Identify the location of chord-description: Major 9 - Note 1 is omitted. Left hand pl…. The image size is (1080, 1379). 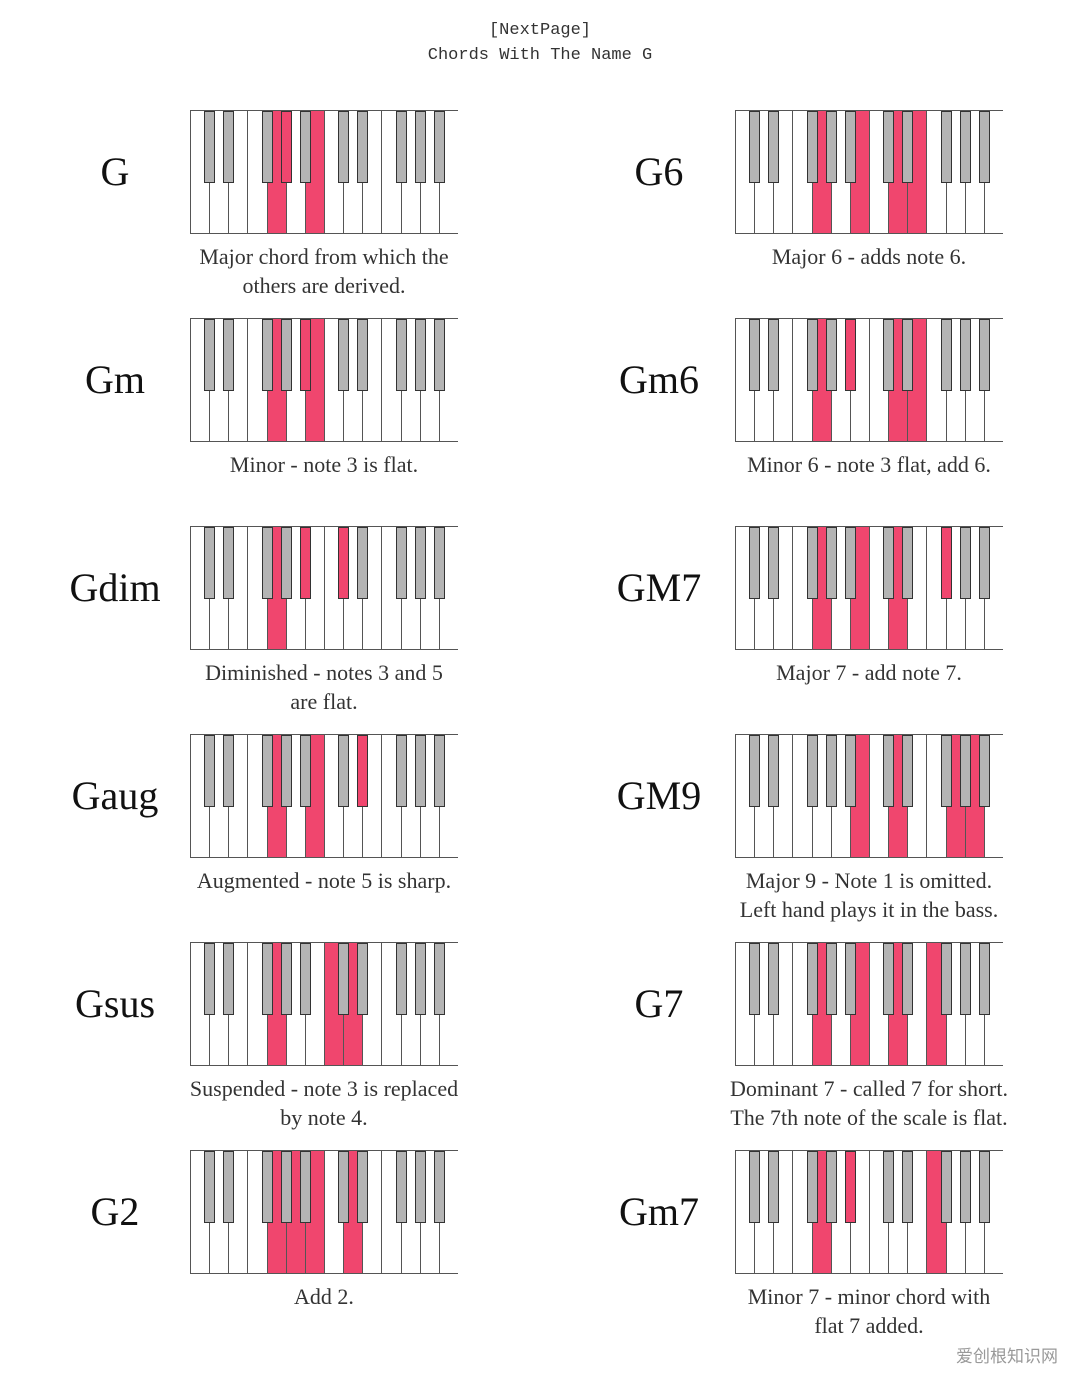
(869, 895).